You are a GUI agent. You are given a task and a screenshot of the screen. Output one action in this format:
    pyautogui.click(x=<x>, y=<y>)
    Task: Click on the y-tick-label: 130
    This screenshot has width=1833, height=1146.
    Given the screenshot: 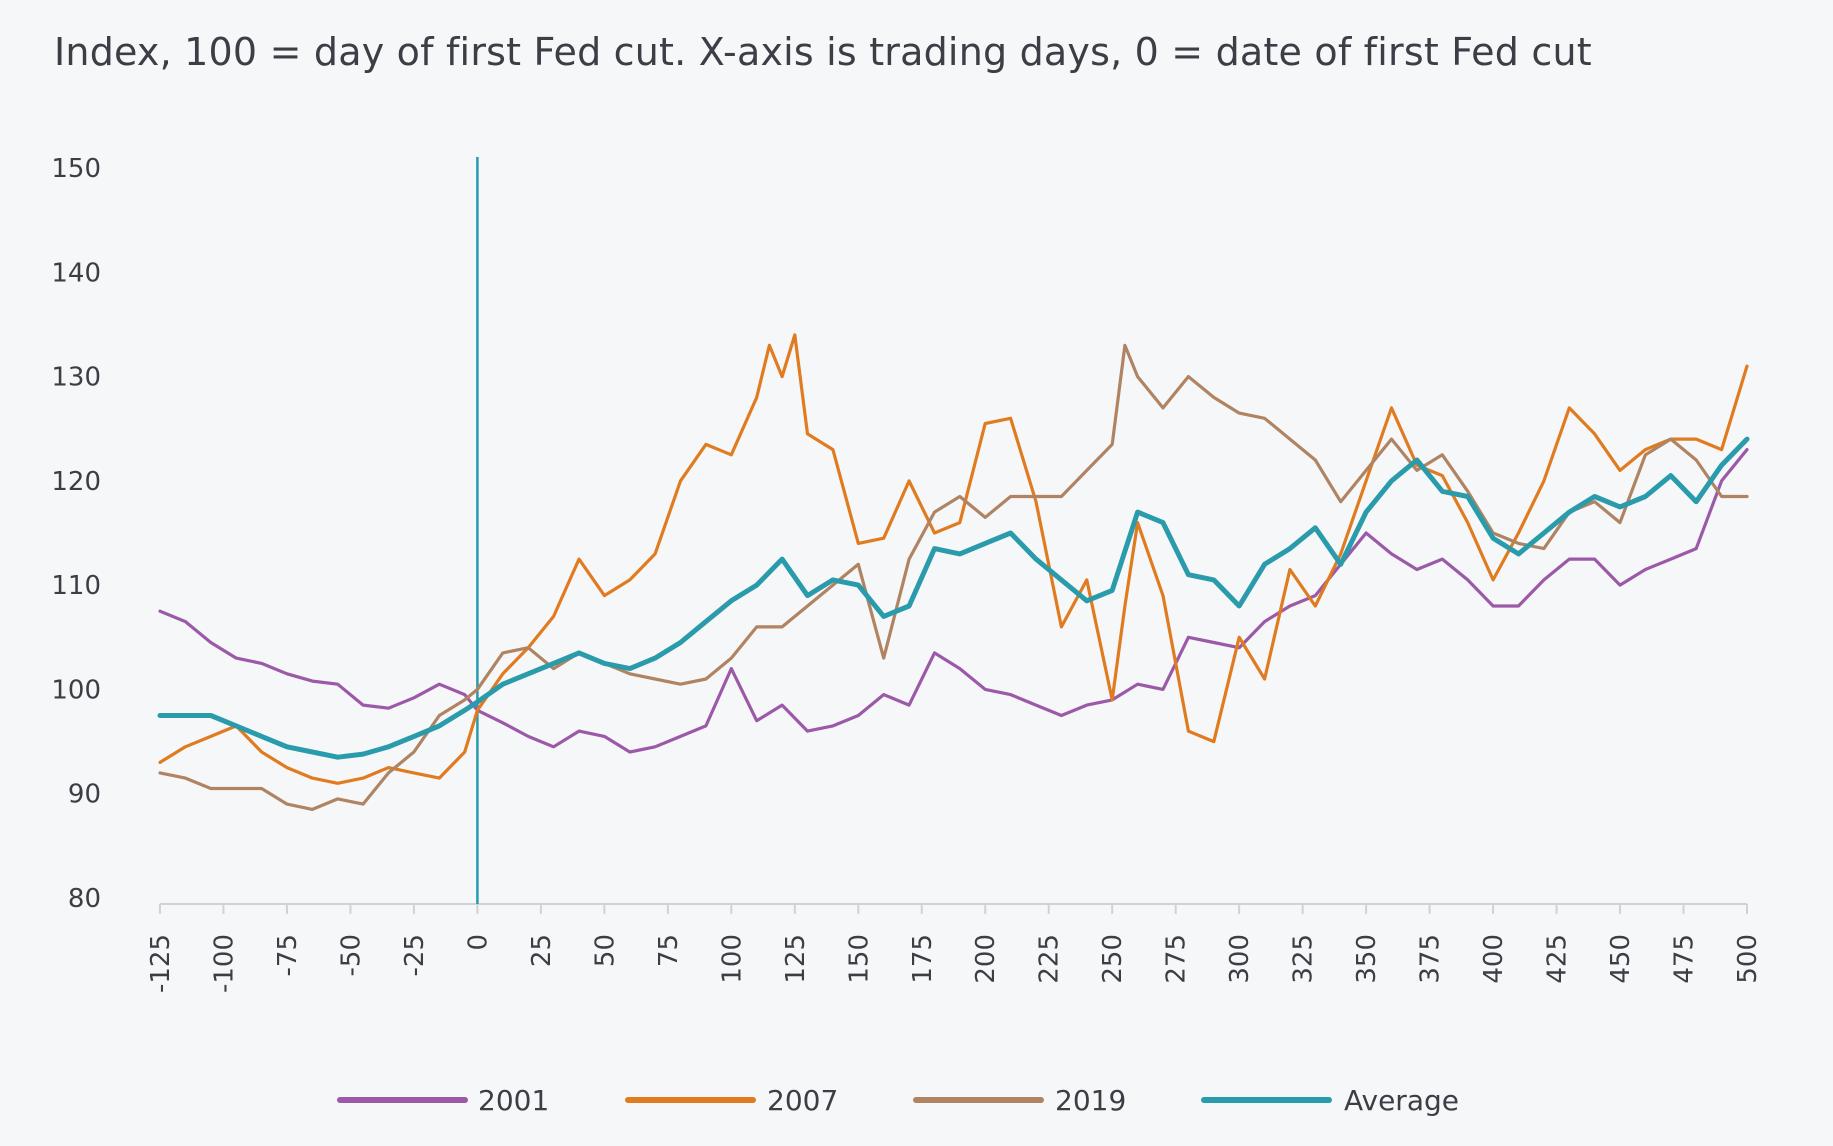 What is the action you would take?
    pyautogui.click(x=76, y=378)
    